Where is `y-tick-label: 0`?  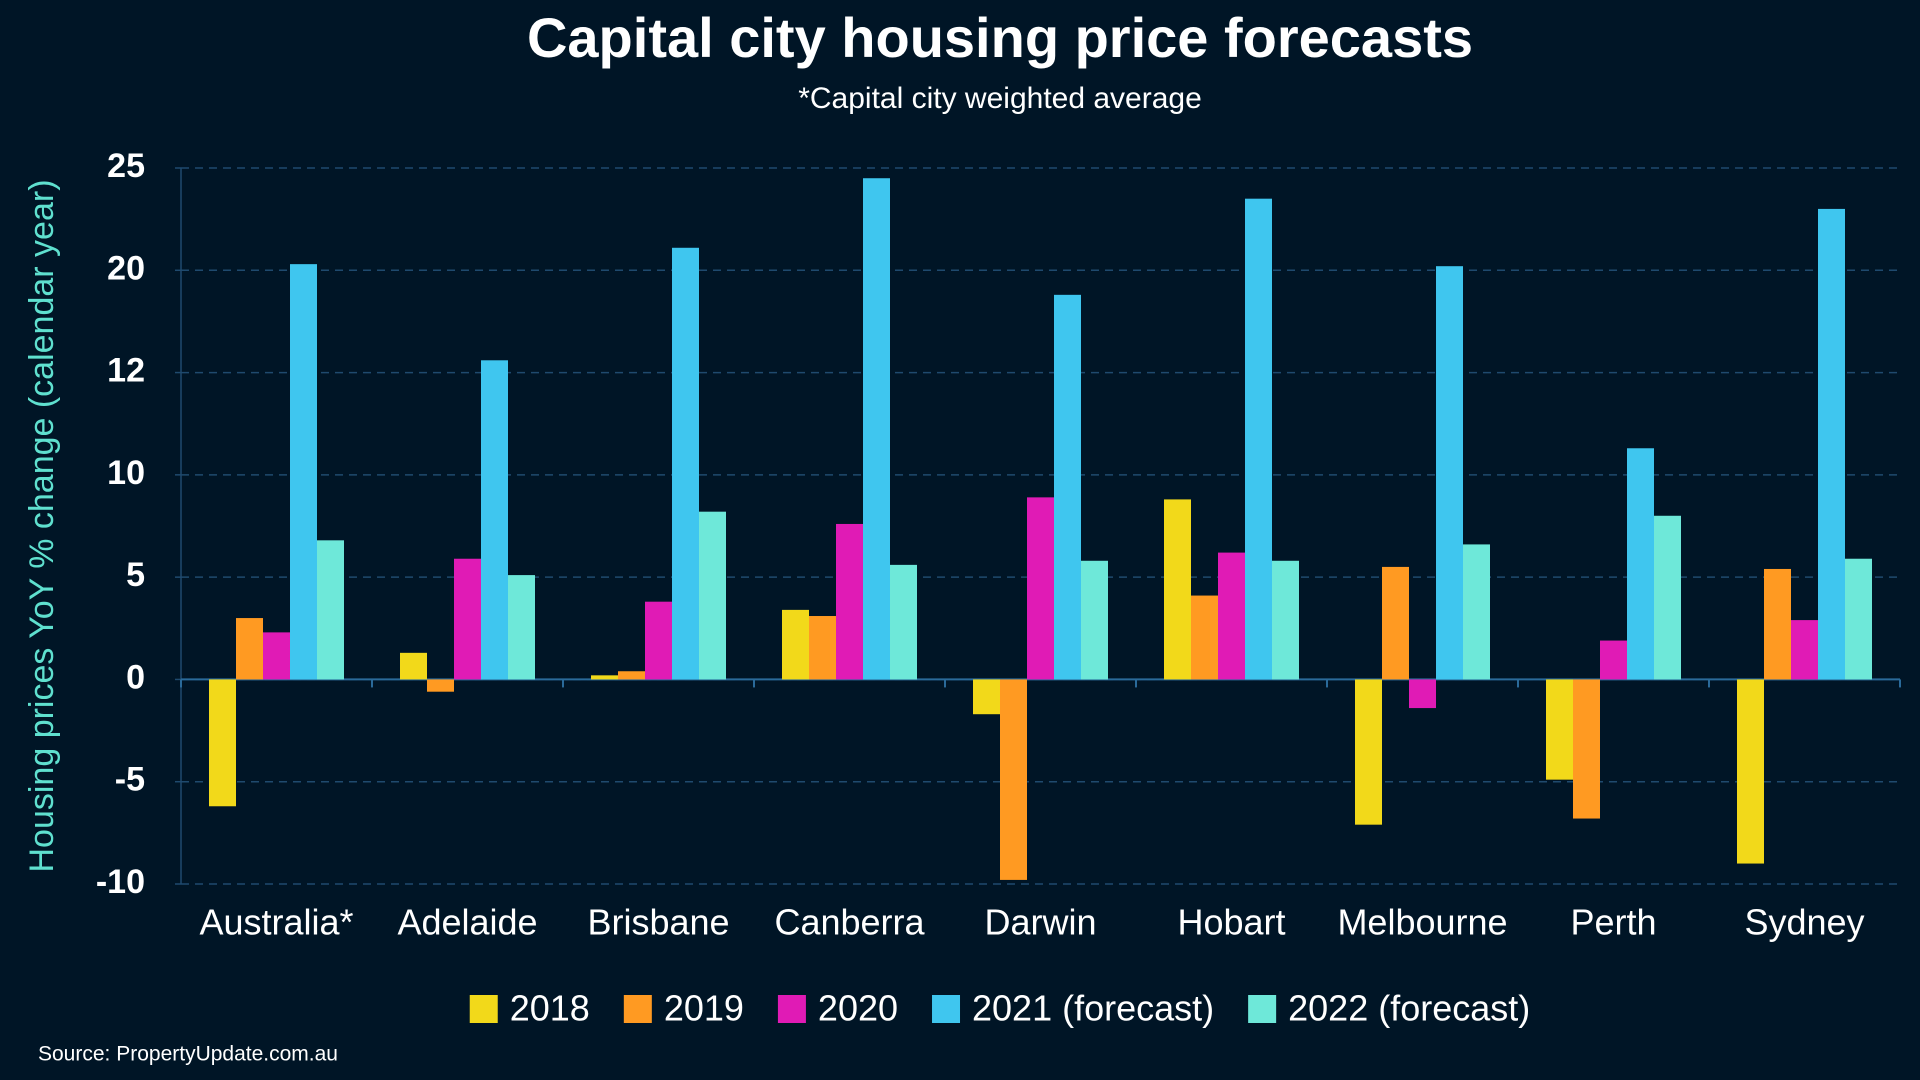 y-tick-label: 0 is located at coordinates (135, 677).